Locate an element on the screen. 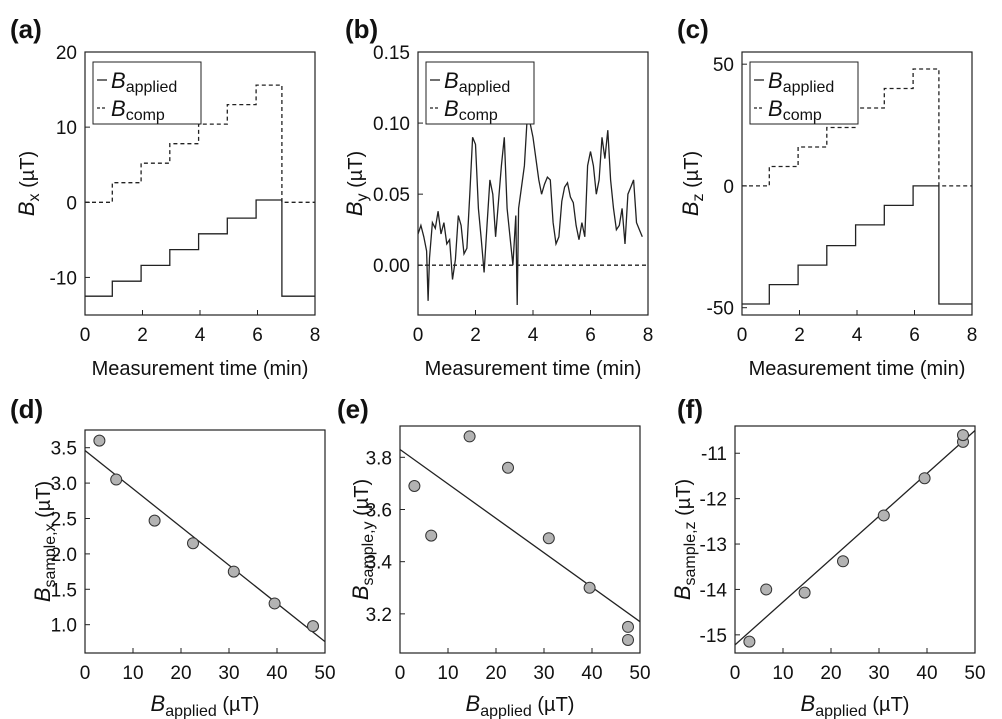  y-axis-label: Bx (µT) is located at coordinates (28, 183).